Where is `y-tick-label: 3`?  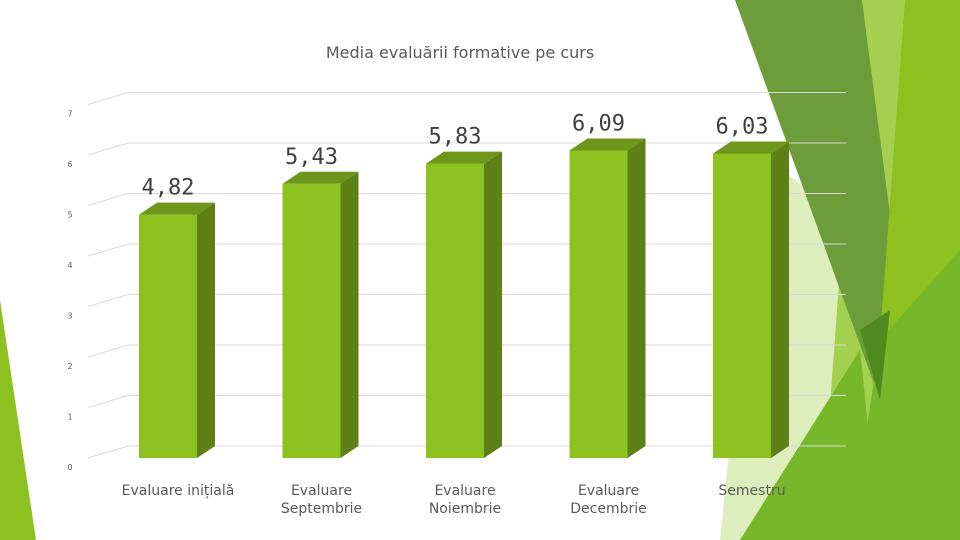 y-tick-label: 3 is located at coordinates (69, 316).